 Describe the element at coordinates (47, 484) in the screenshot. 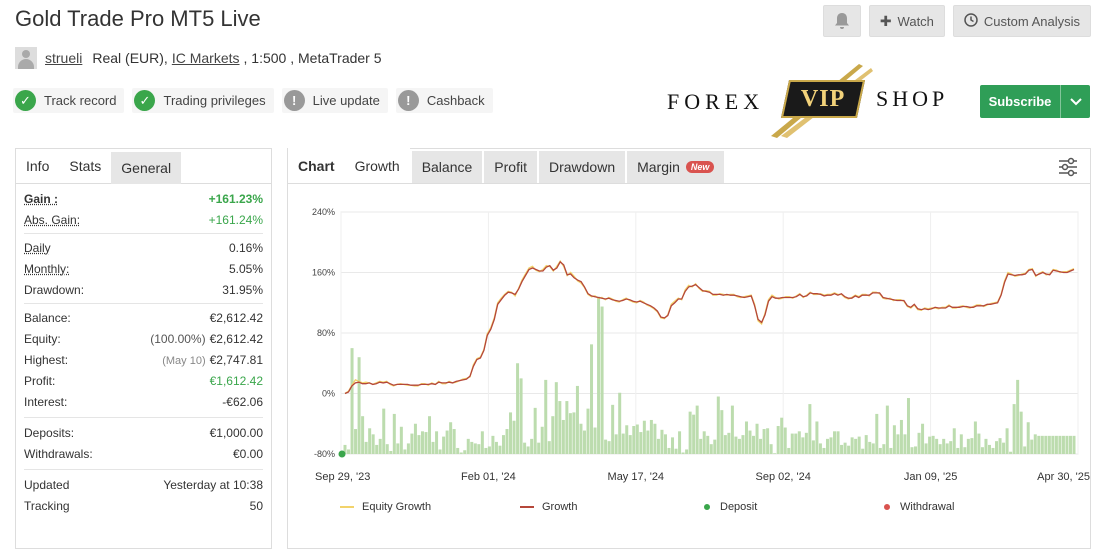

I see `stat-label: Updated` at that location.